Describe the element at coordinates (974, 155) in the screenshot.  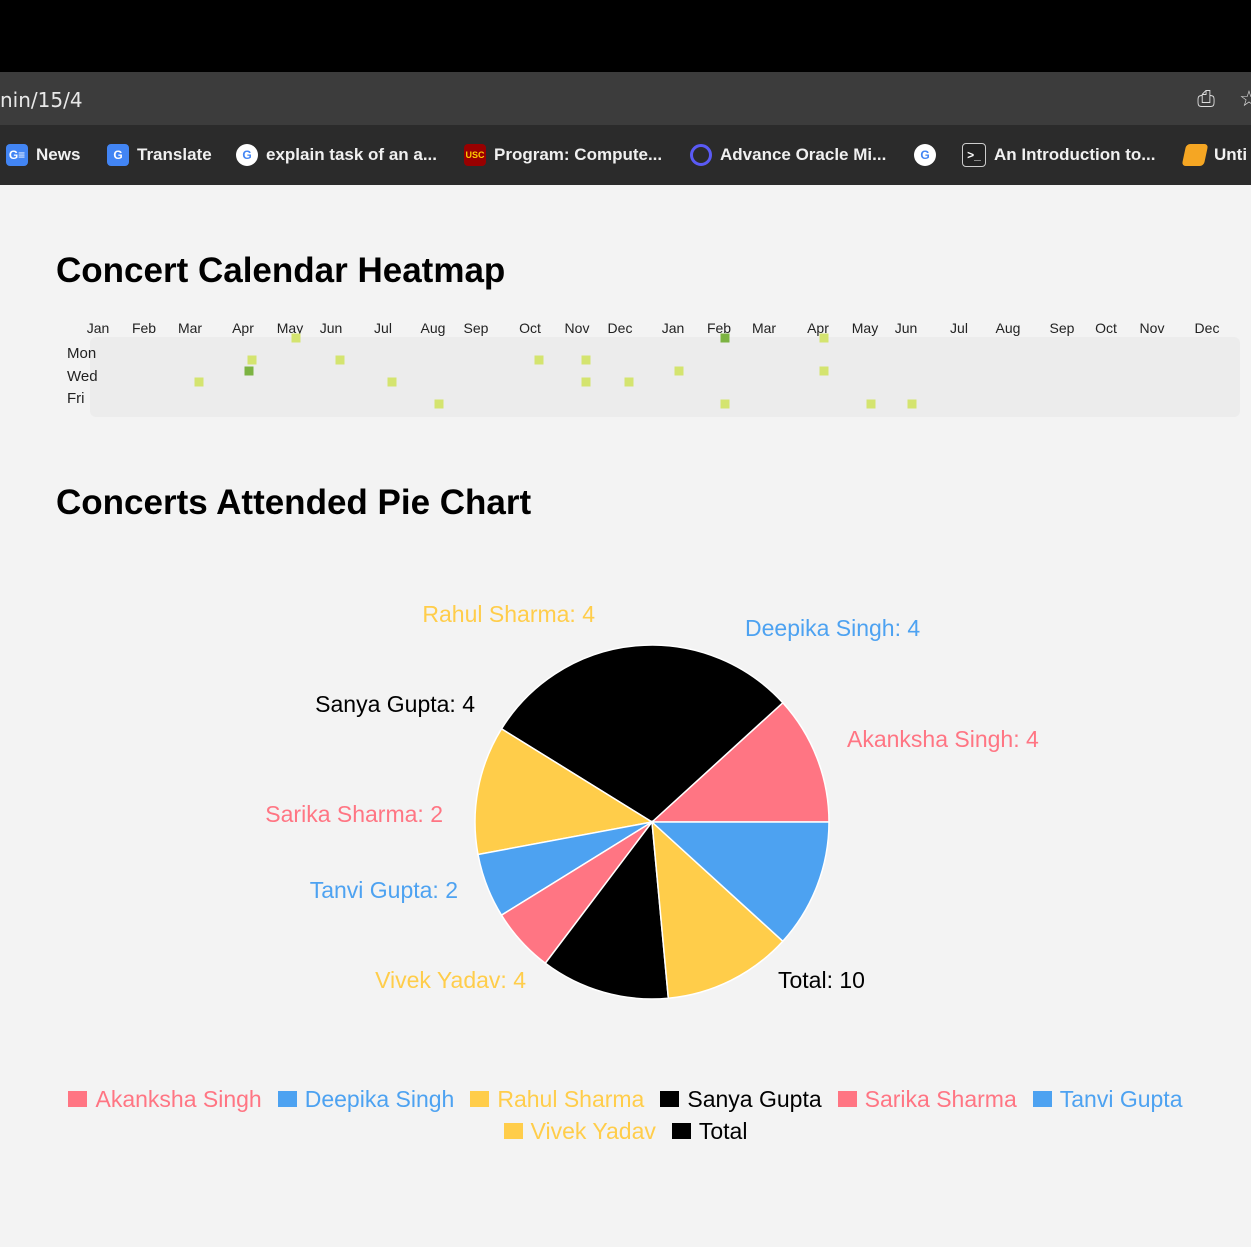
I see `terminal-icon: >_` at that location.